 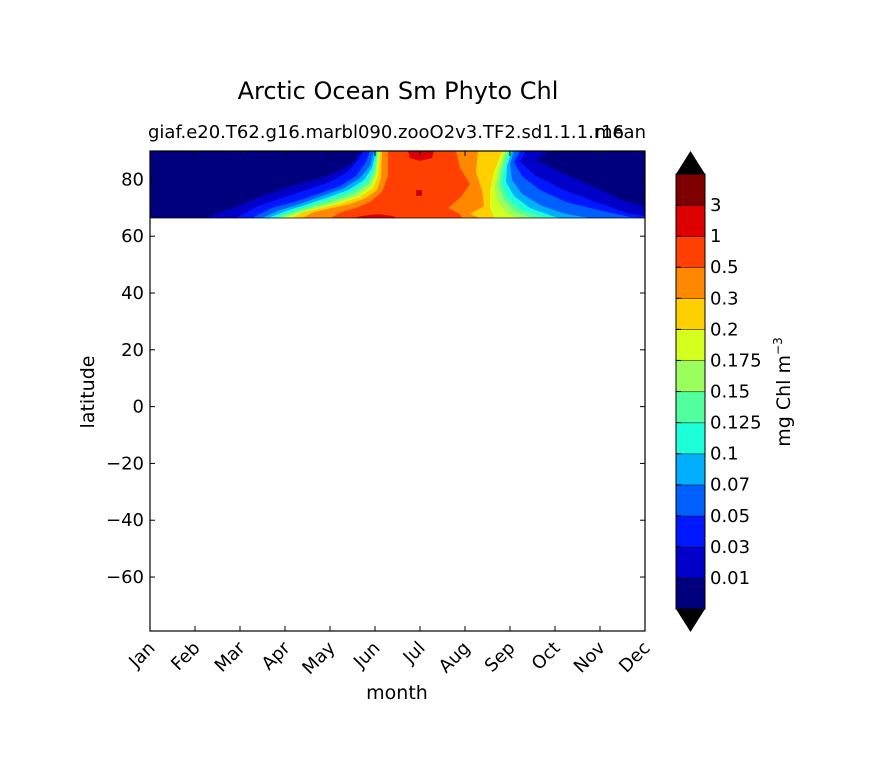 I want to click on x-tick-label: Oct, so click(x=546, y=656).